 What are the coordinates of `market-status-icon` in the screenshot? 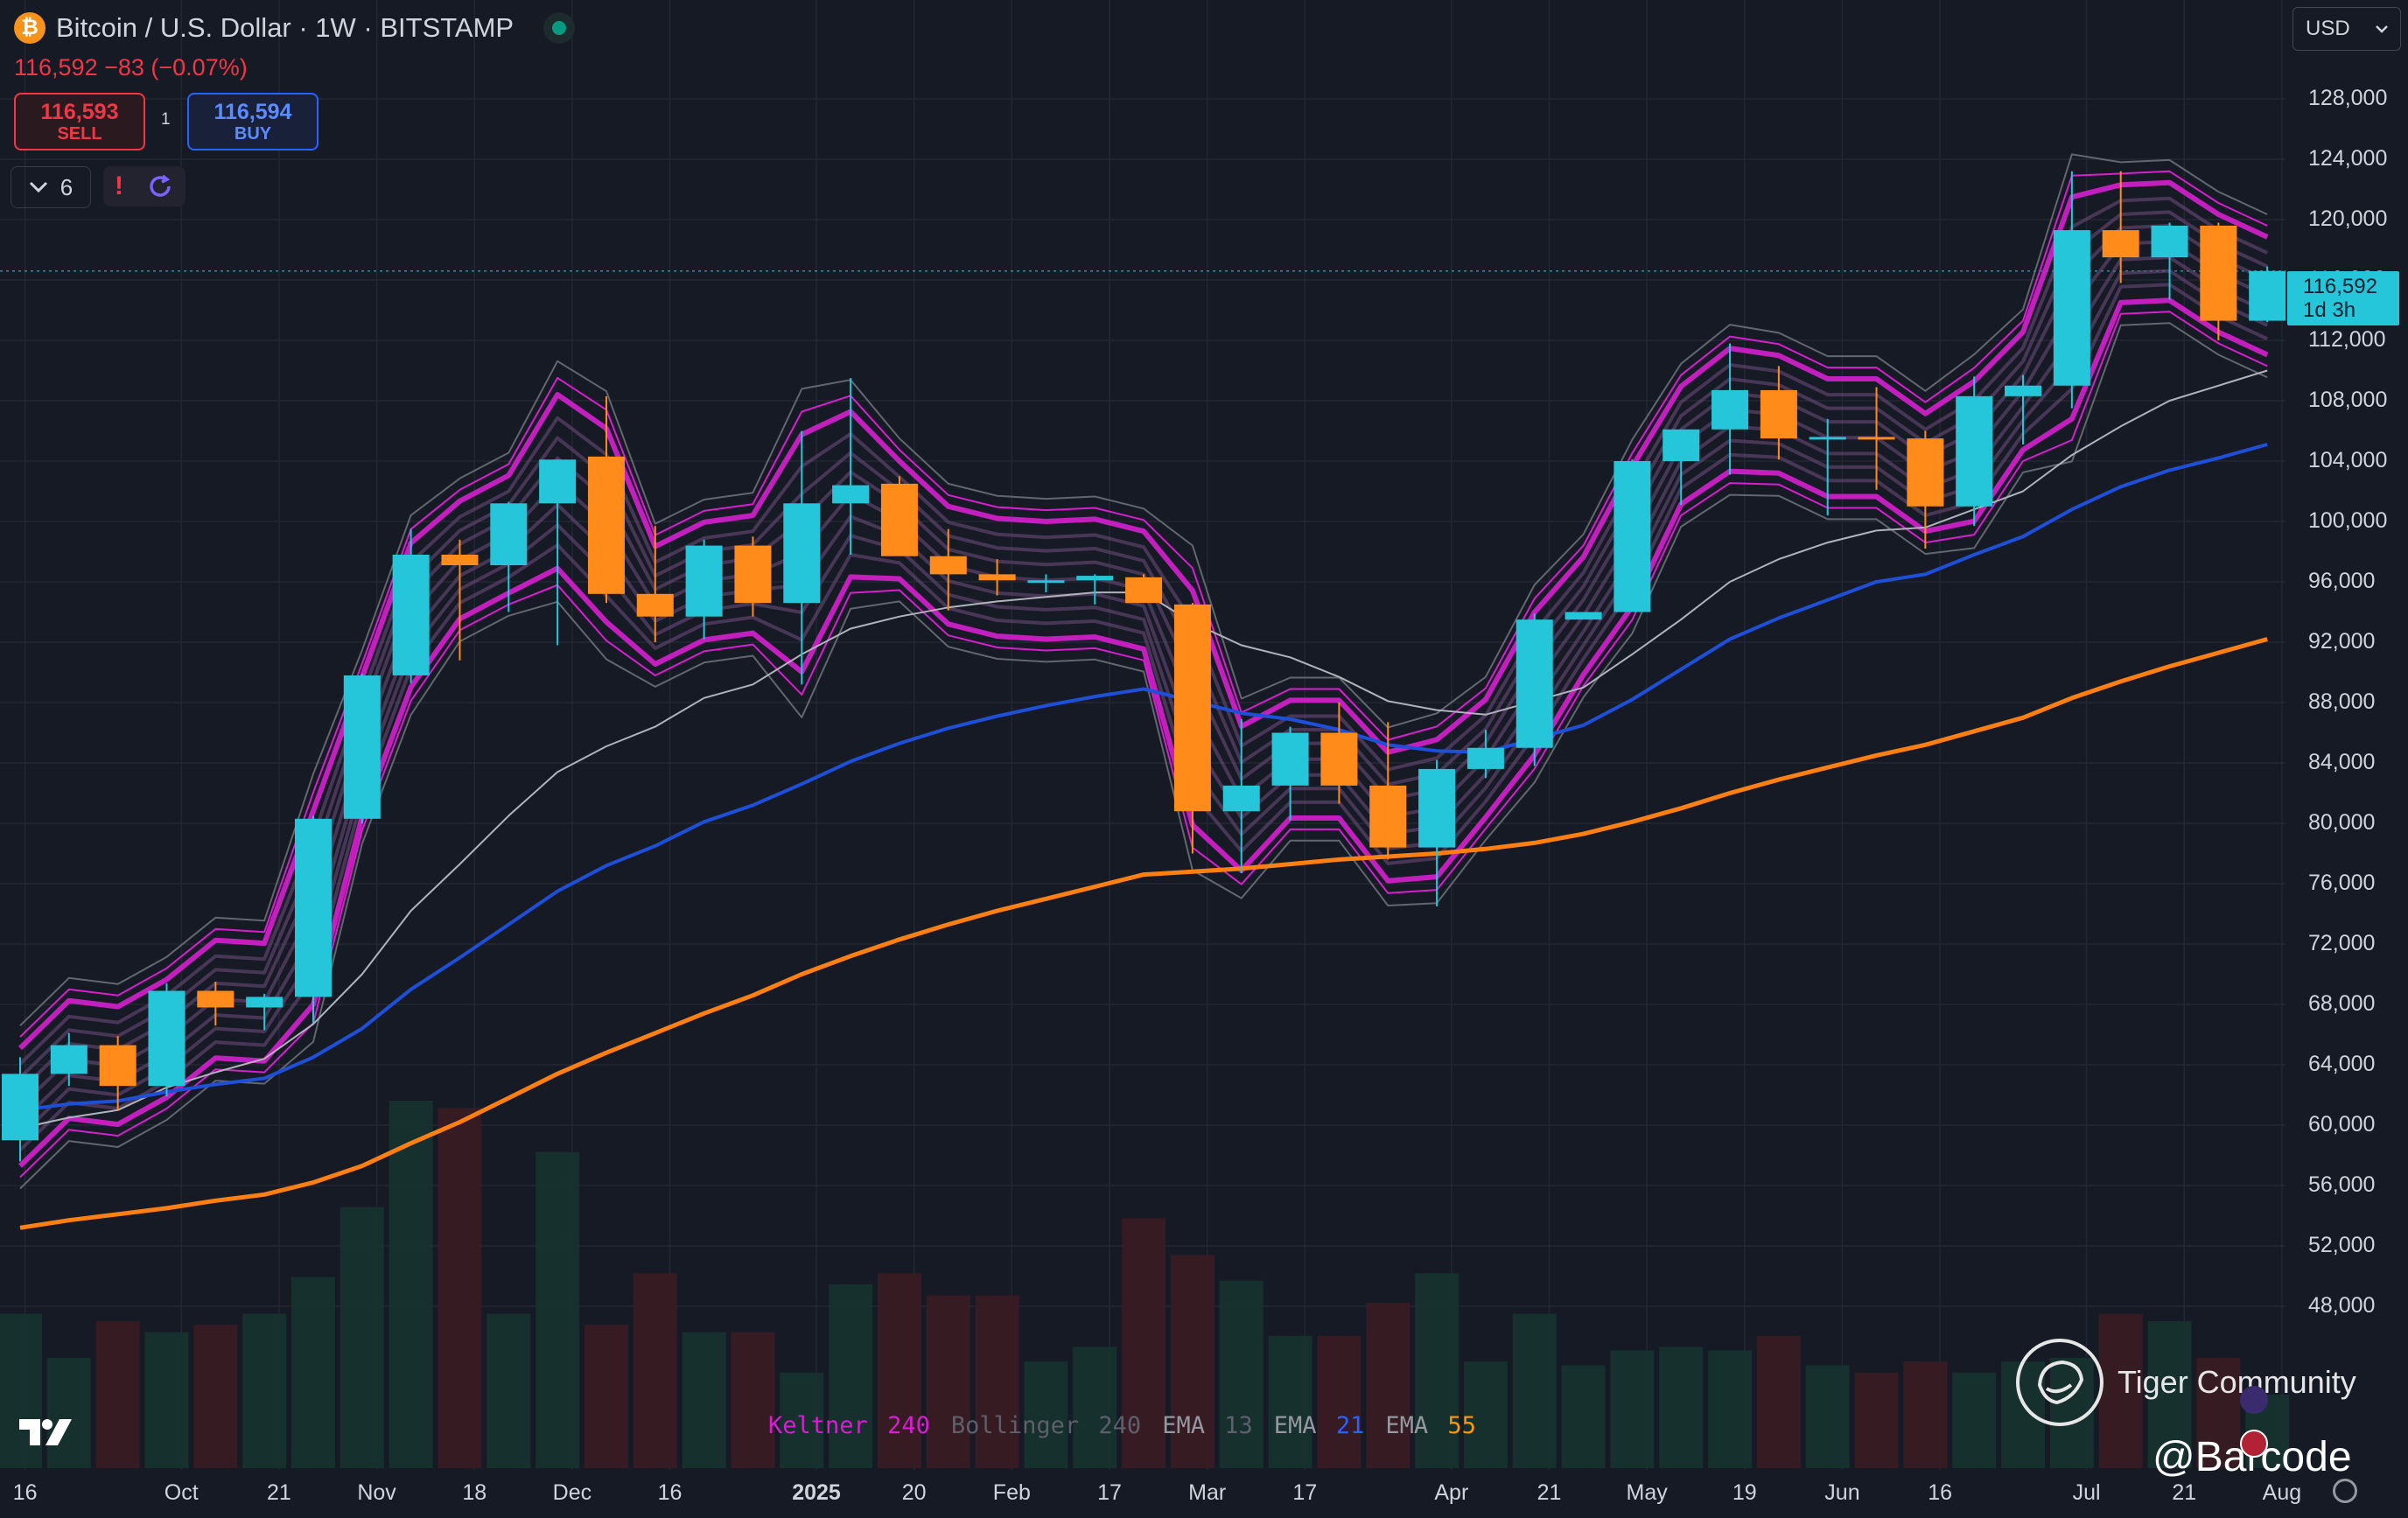 It's located at (559, 28).